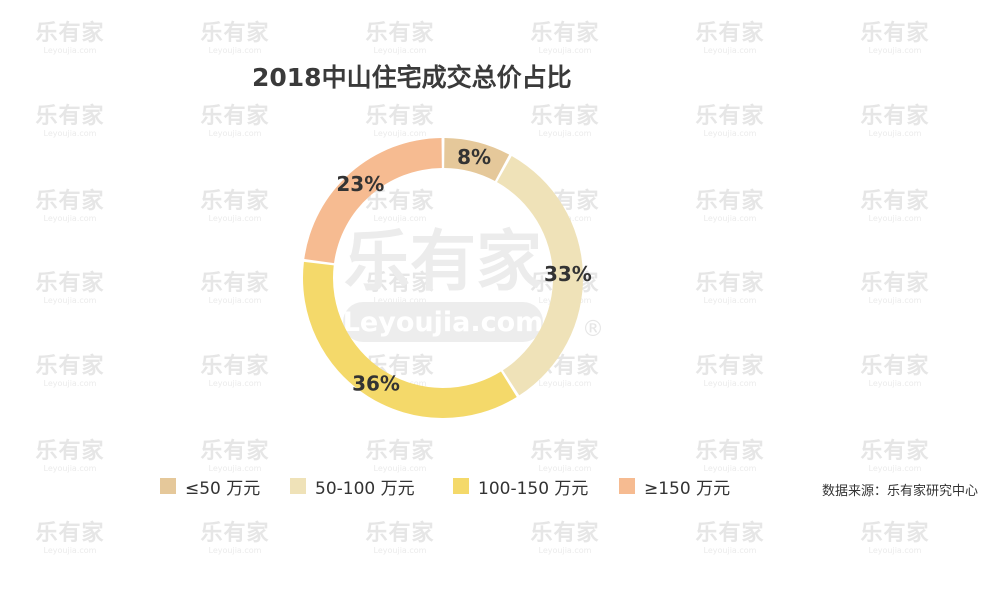 The width and height of the screenshot is (1000, 591). Describe the element at coordinates (568, 274) in the screenshot. I see `donut-data-label: 33%` at that location.